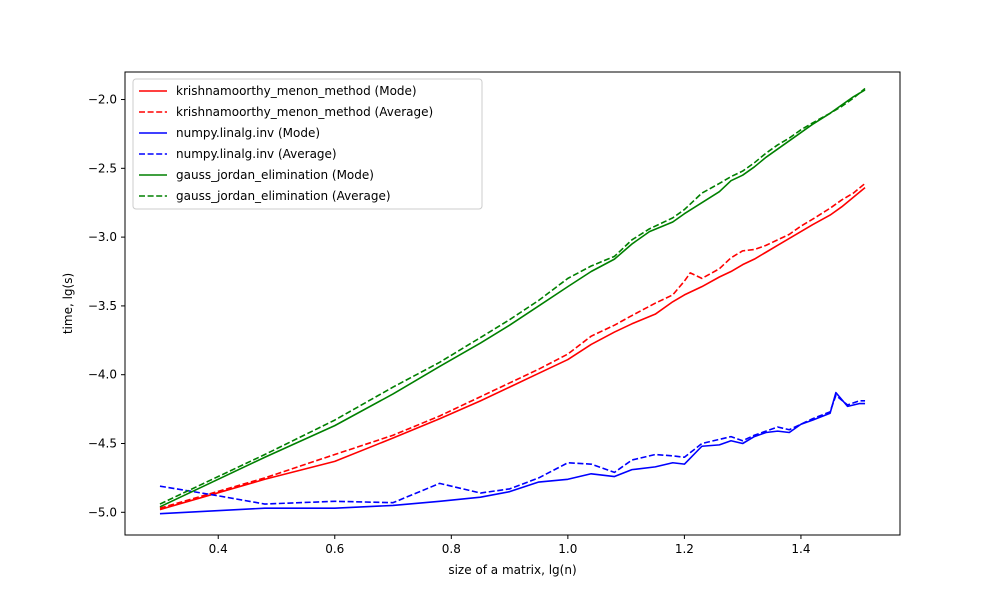  Describe the element at coordinates (102, 512) in the screenshot. I see `y-tick-label: −5.0` at that location.